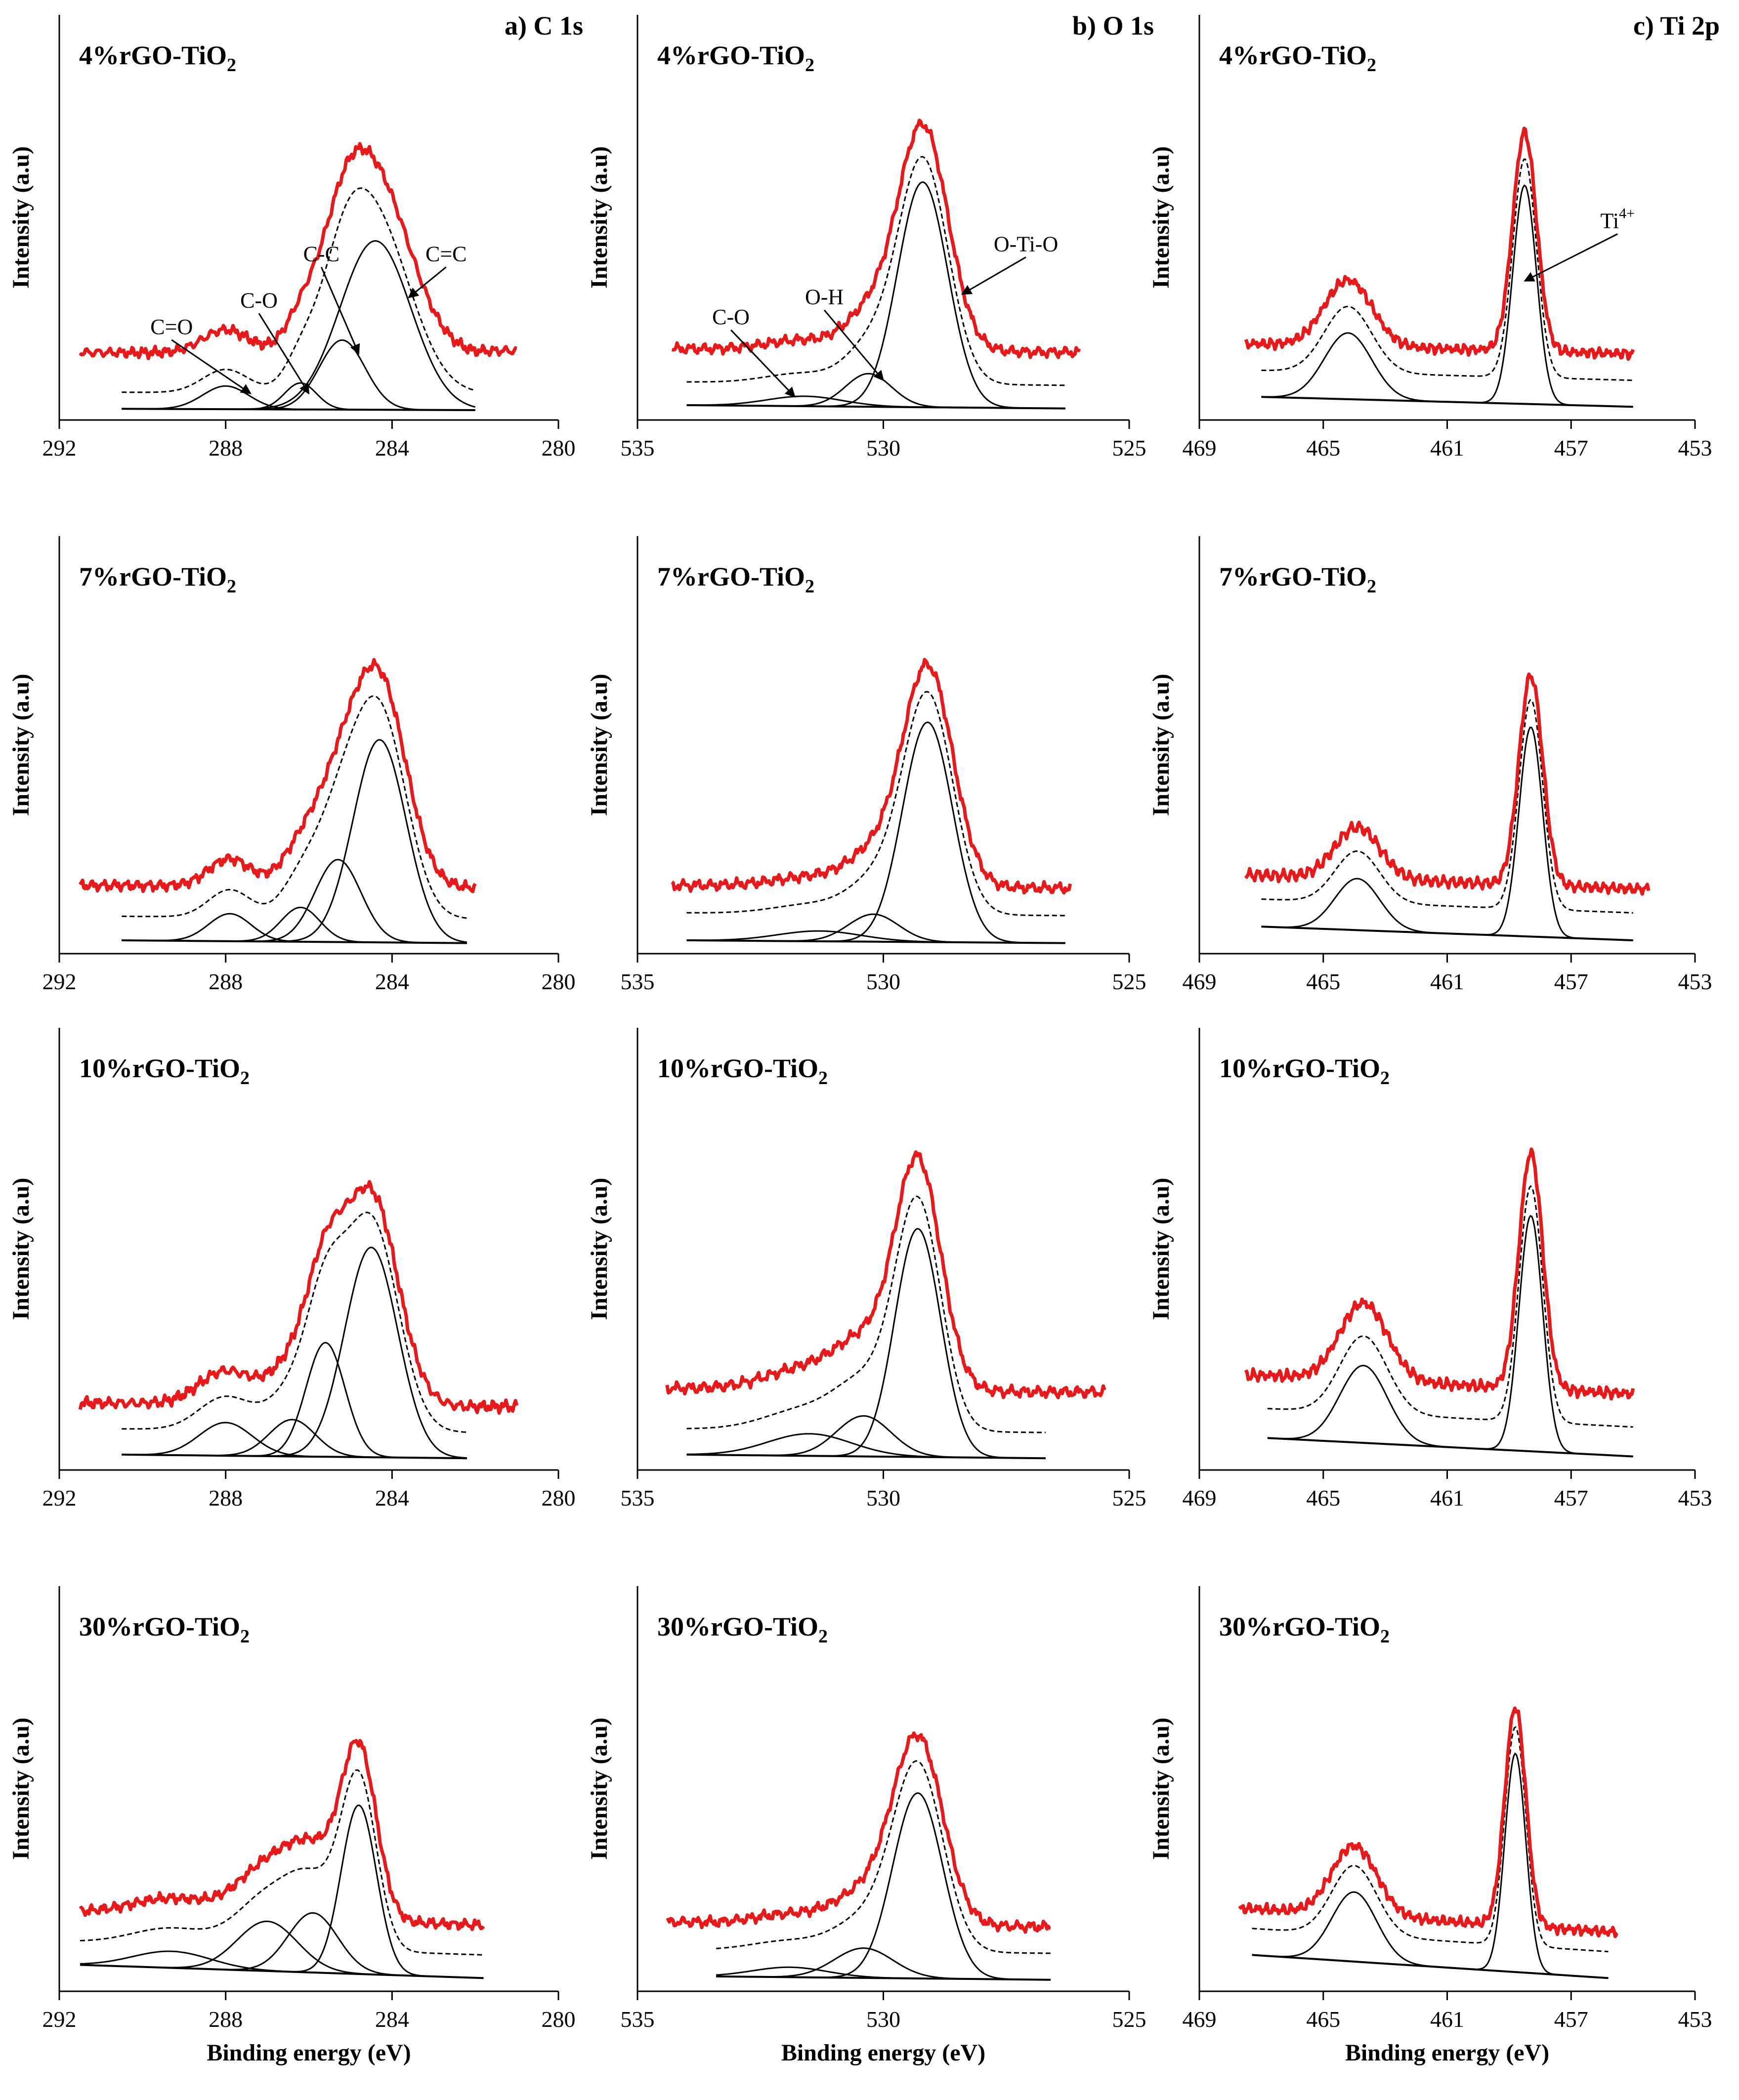 Image resolution: width=1739 pixels, height=2100 pixels. Describe the element at coordinates (321, 254) in the screenshot. I see `annotation-label: C-C` at that location.